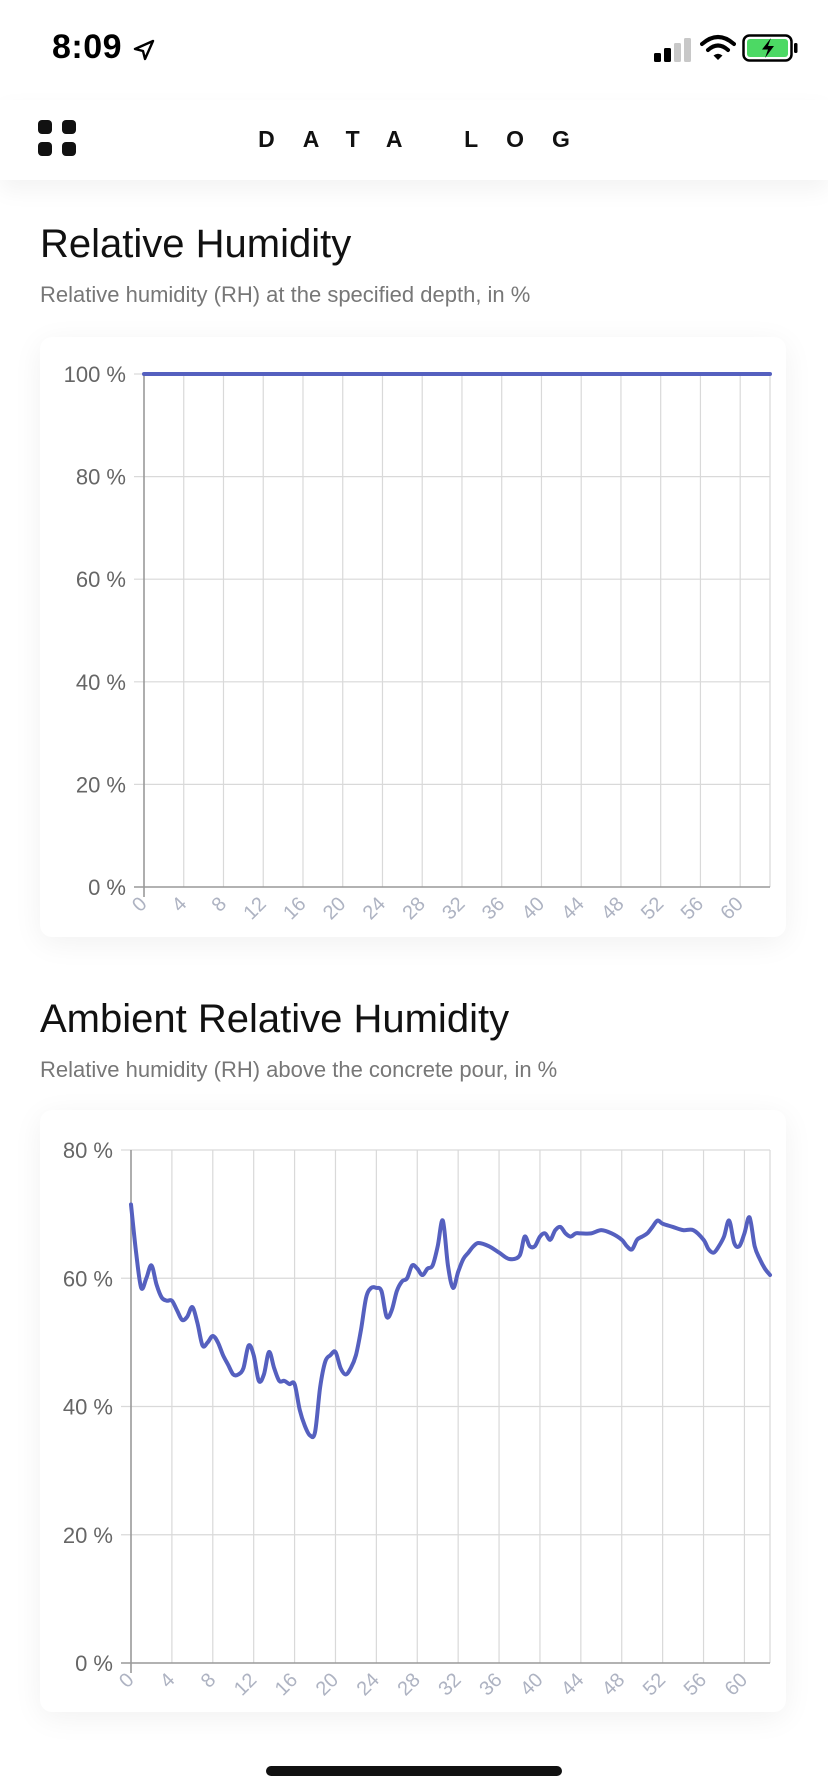 The image size is (828, 1792). What do you see at coordinates (450, 1321) in the screenshot?
I see `series-line` at bounding box center [450, 1321].